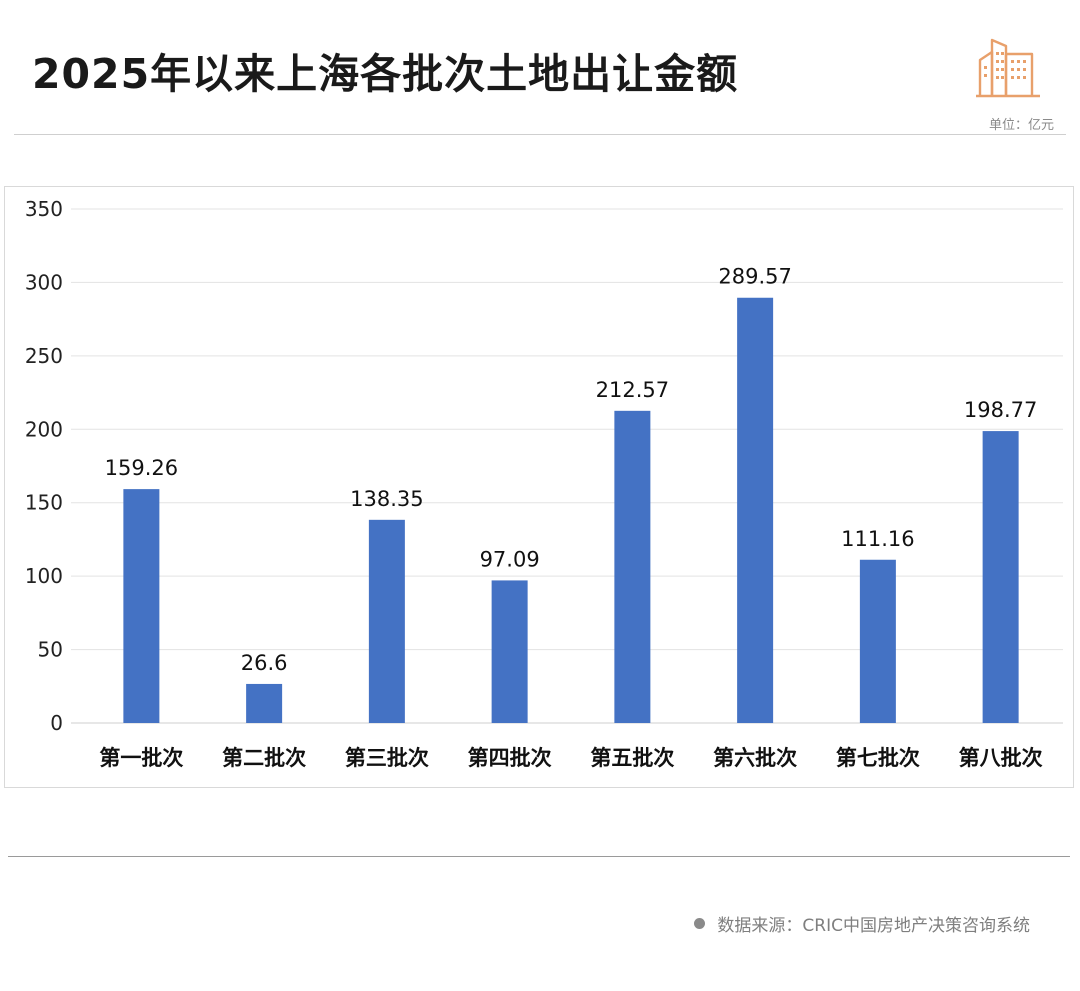  What do you see at coordinates (1021, 125) in the screenshot?
I see `unit-label: 单位：亿元` at bounding box center [1021, 125].